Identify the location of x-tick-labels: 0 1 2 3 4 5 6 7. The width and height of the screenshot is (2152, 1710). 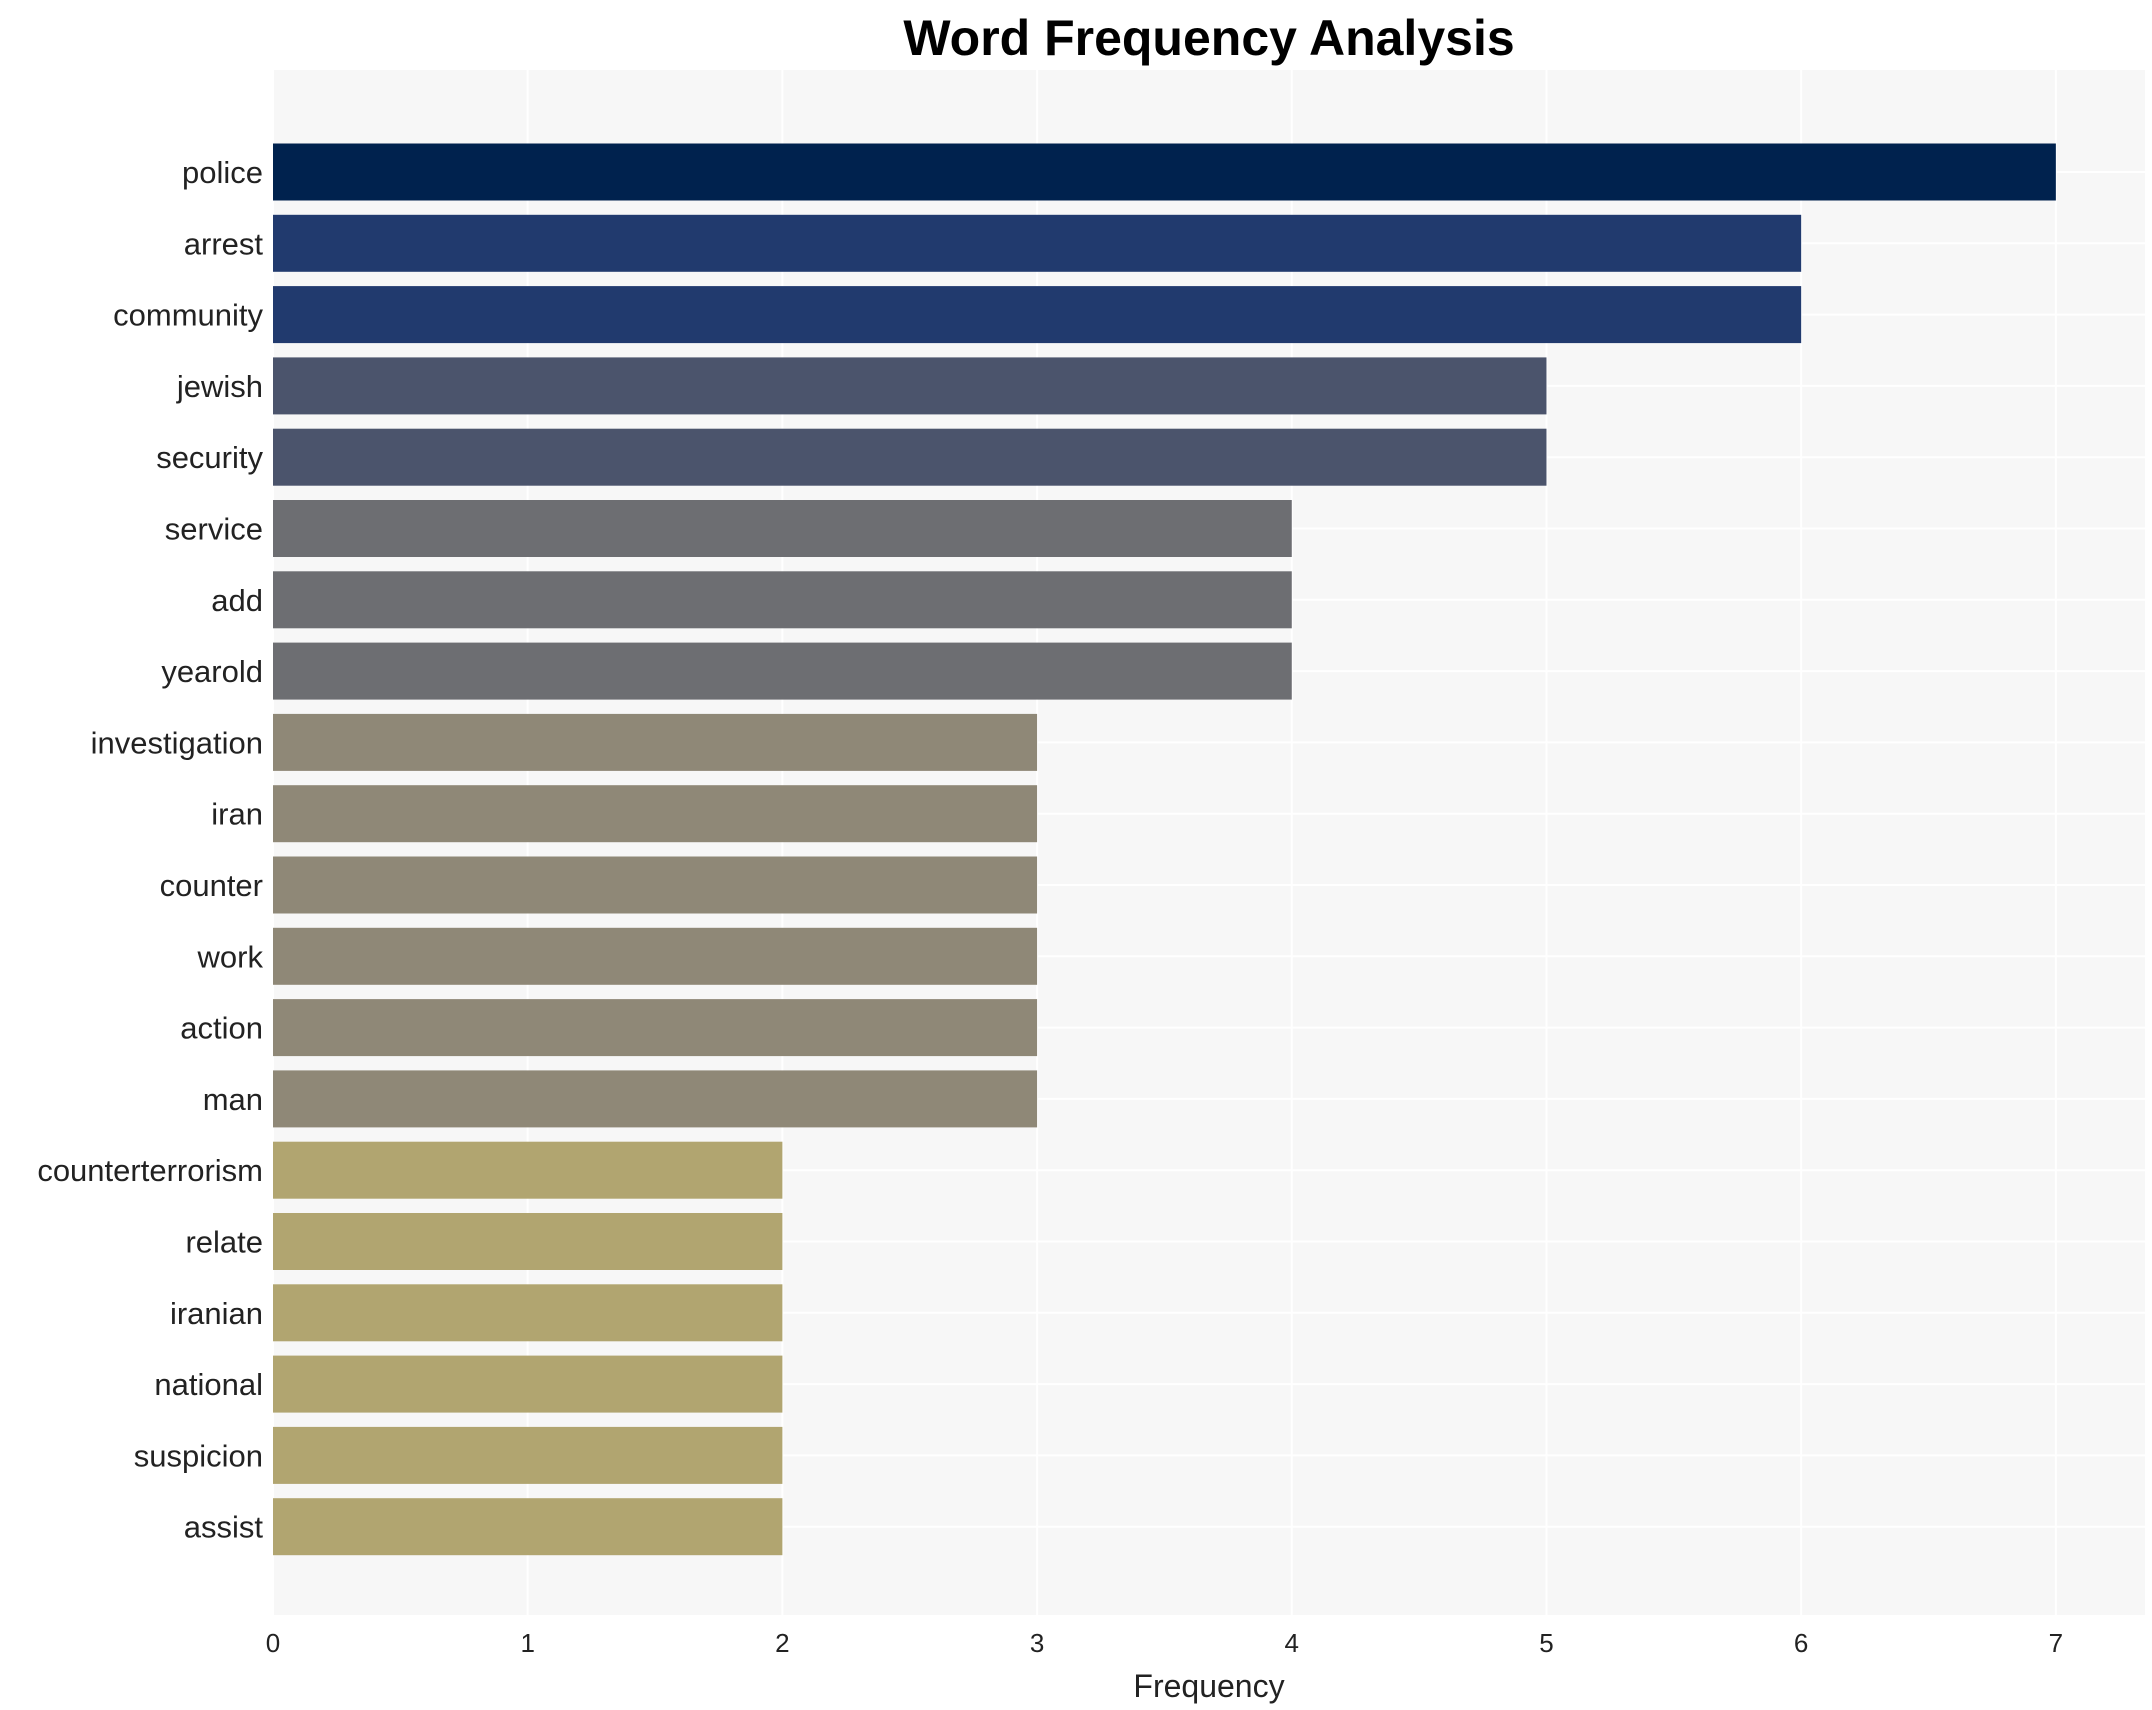
(1164, 1643).